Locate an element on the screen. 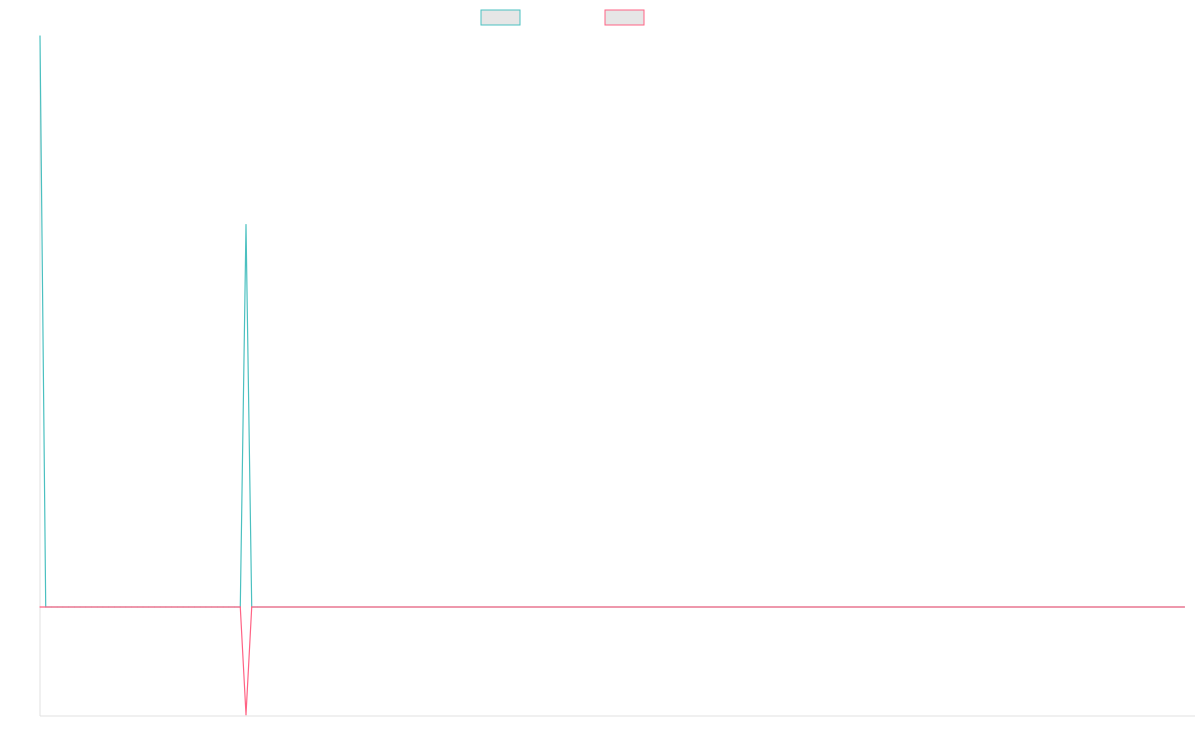 The width and height of the screenshot is (1200, 750). legend is located at coordinates (562, 17).